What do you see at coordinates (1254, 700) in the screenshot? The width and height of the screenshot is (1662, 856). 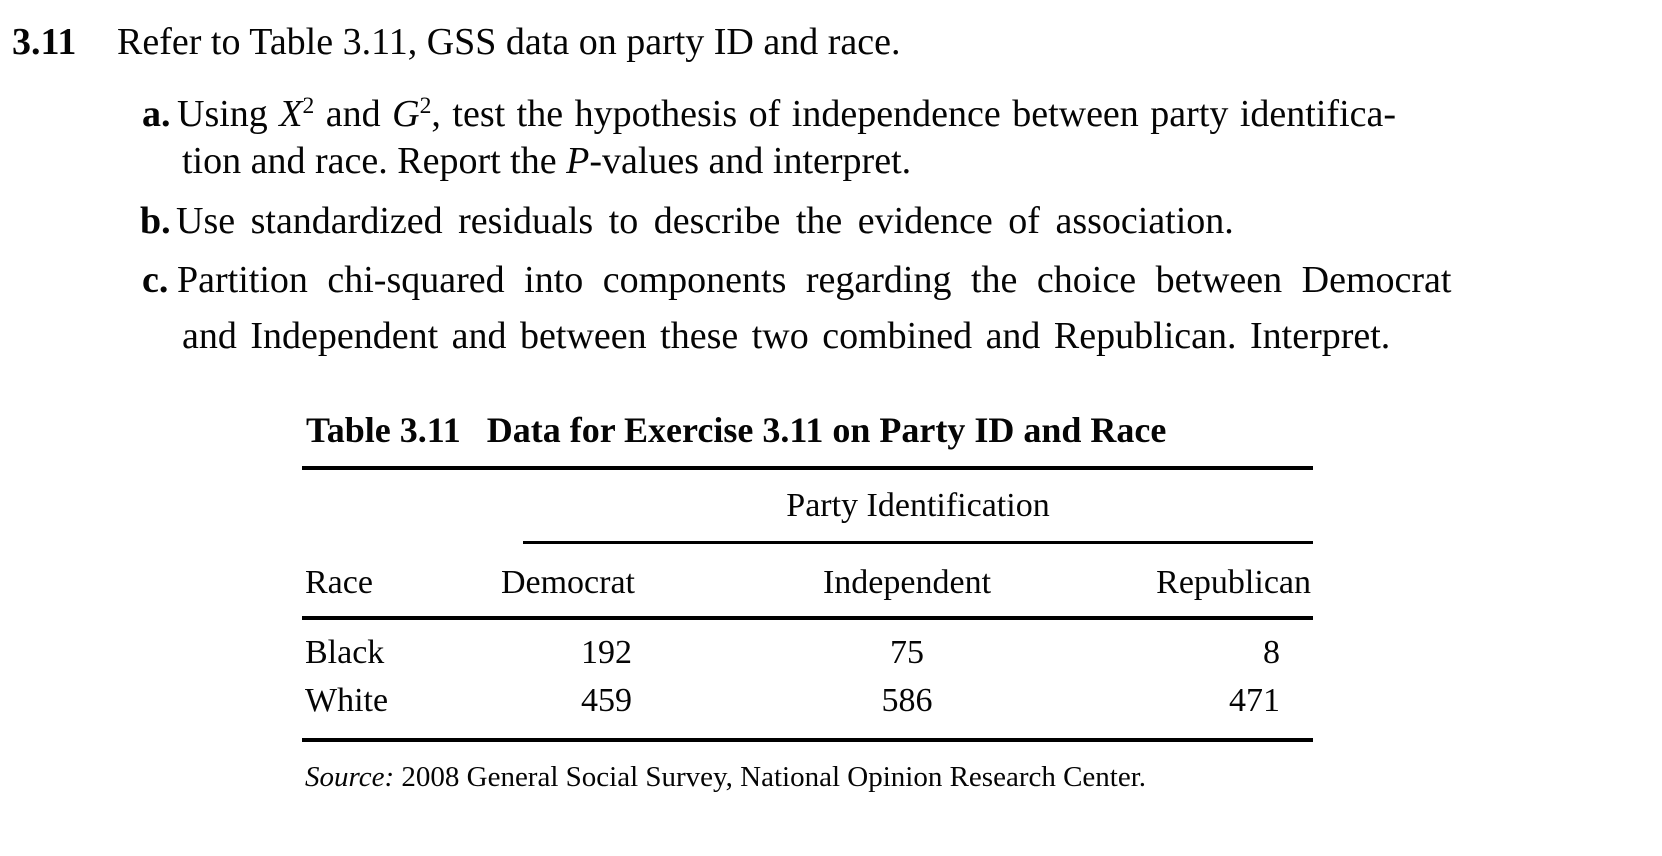 I see `cell-white-republican: 471` at bounding box center [1254, 700].